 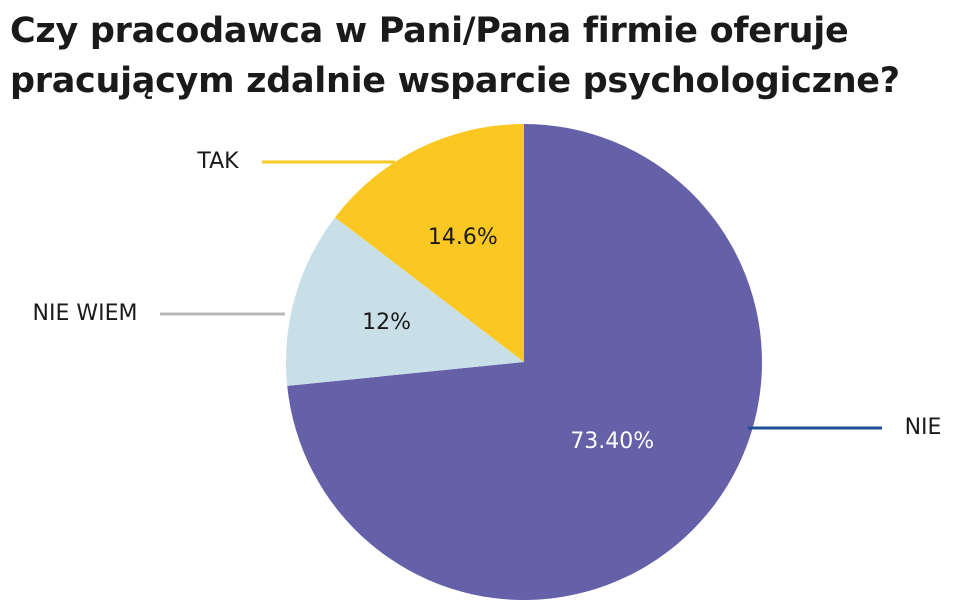 I want to click on category-label: NIE WIEM, so click(x=85, y=313).